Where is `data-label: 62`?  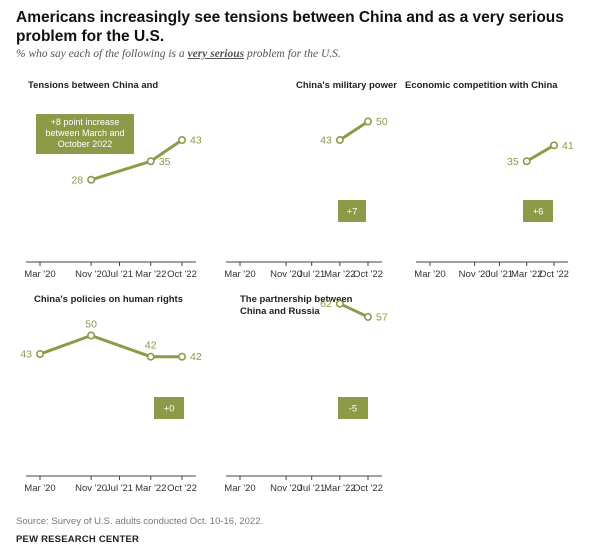
data-label: 62 is located at coordinates (326, 304).